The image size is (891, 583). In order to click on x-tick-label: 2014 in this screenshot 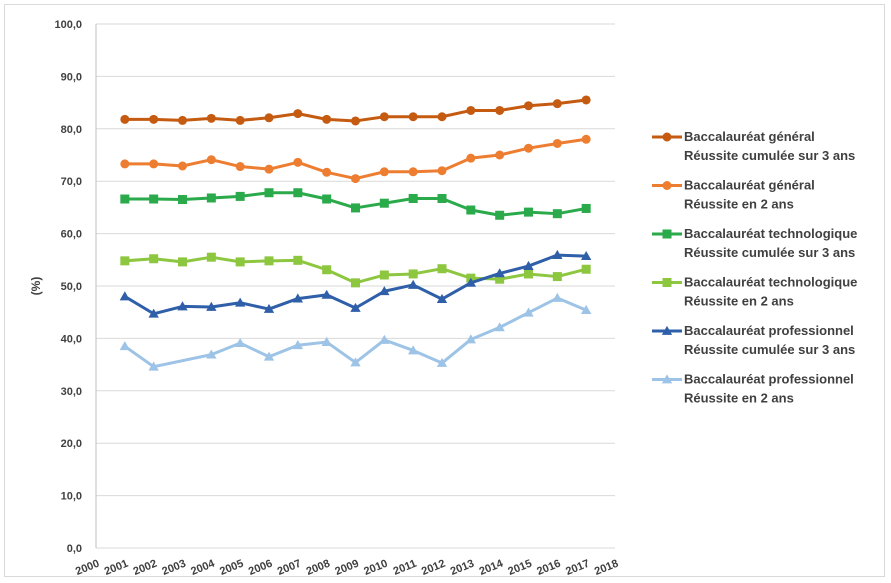, I will do `click(492, 567)`.